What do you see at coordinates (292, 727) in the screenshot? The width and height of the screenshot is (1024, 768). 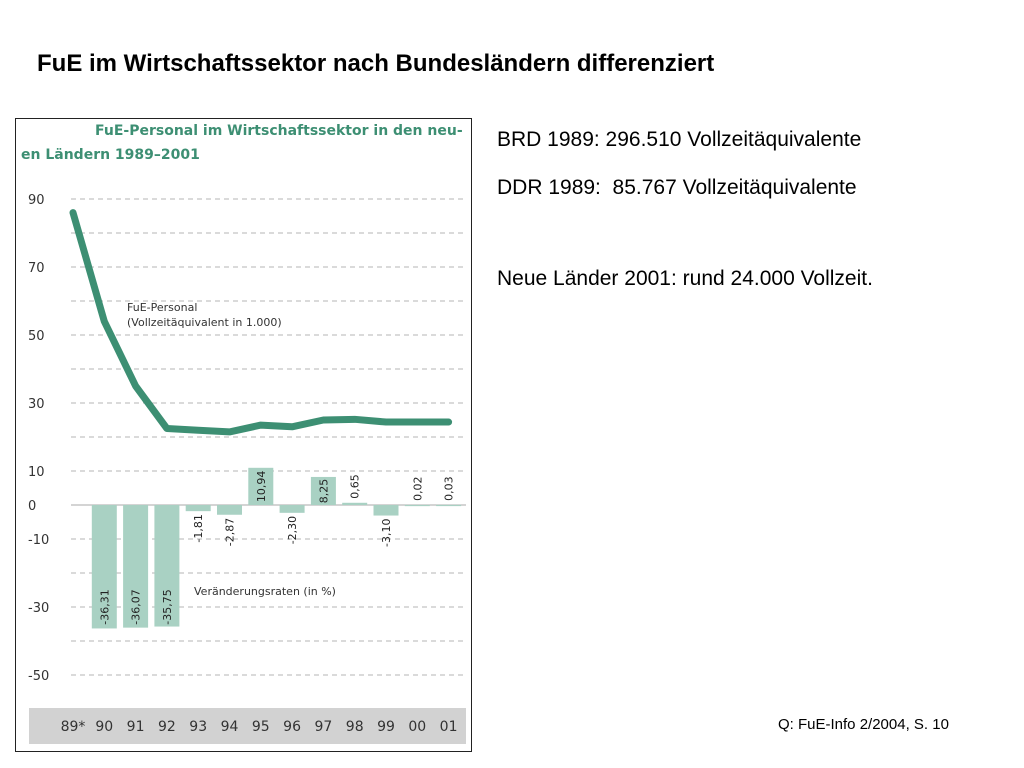 I see `x-tick-label: 96` at bounding box center [292, 727].